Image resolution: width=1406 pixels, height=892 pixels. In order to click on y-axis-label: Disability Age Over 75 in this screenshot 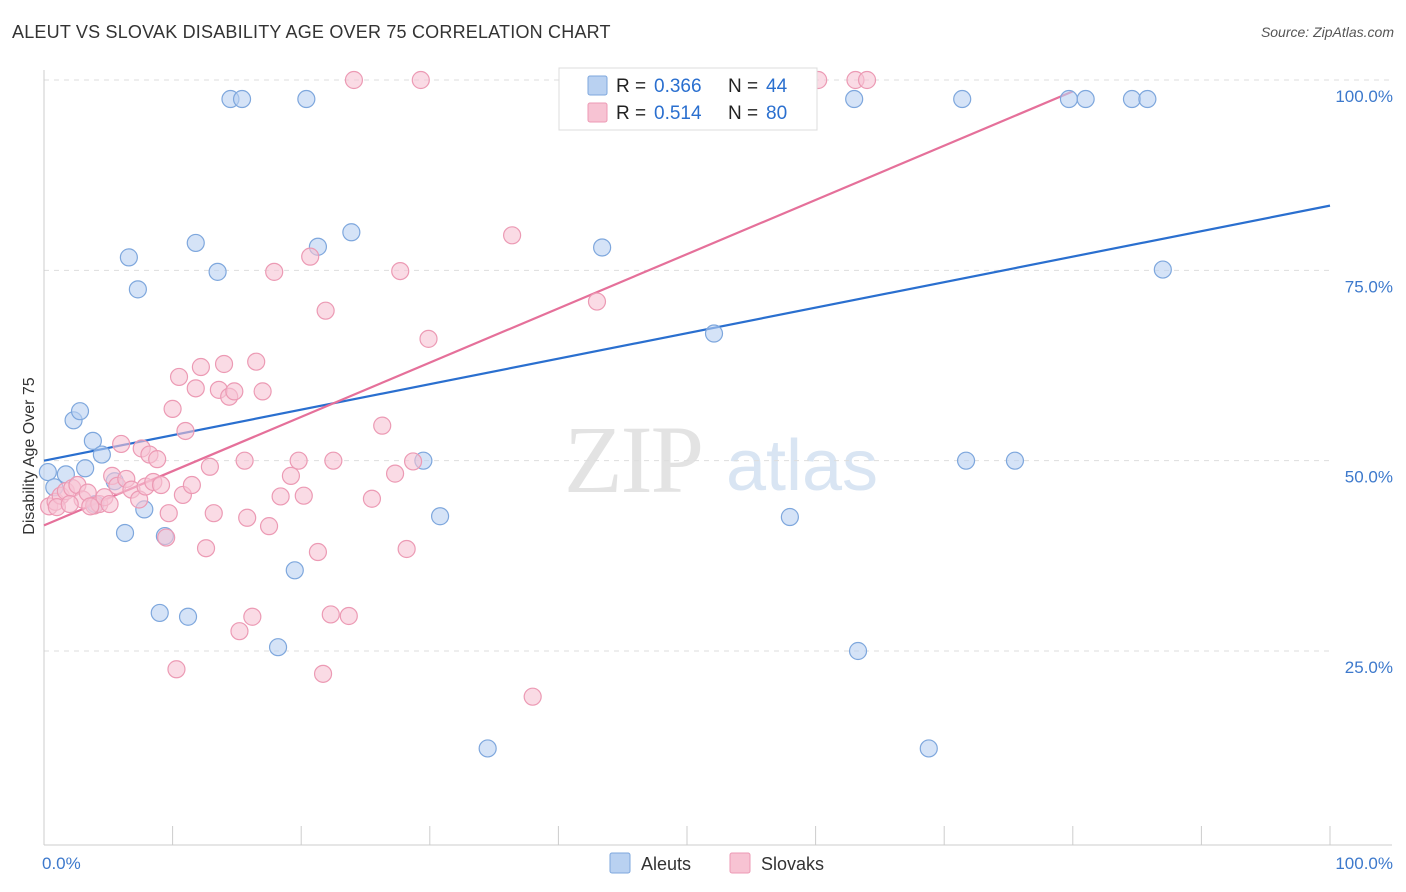, I will do `click(29, 456)`.